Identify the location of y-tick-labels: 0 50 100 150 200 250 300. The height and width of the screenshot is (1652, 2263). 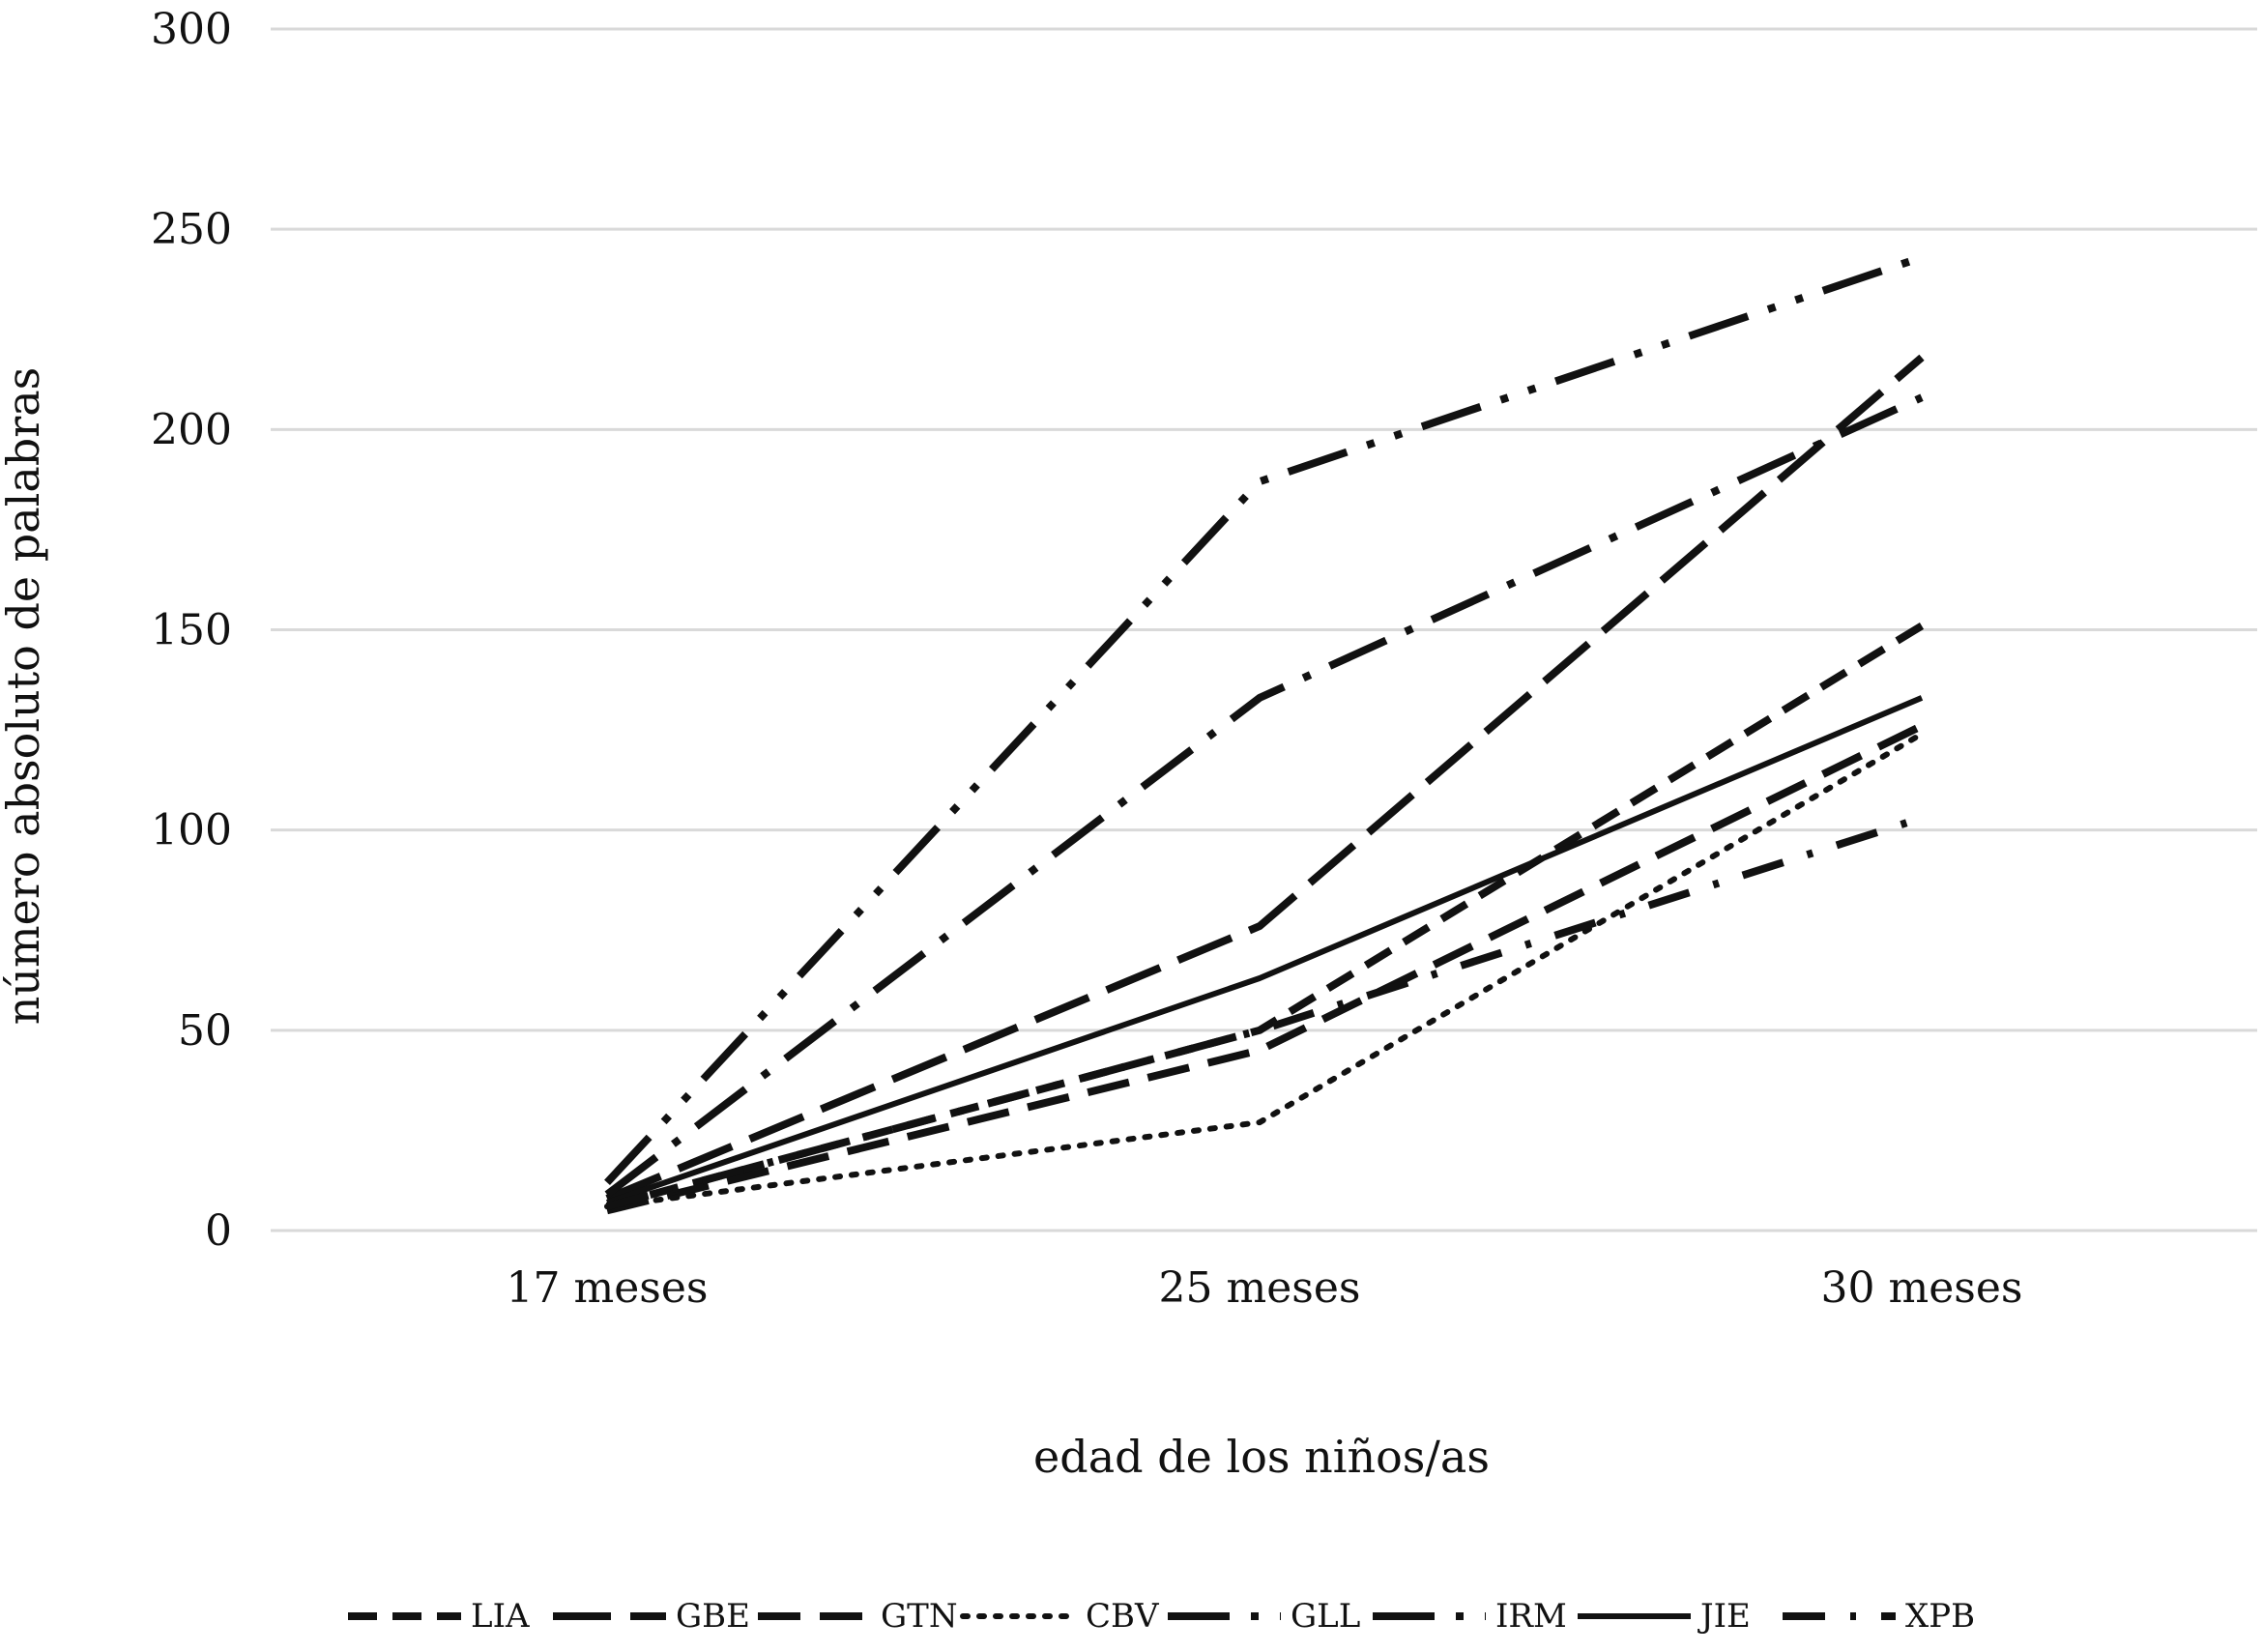
(191, 630).